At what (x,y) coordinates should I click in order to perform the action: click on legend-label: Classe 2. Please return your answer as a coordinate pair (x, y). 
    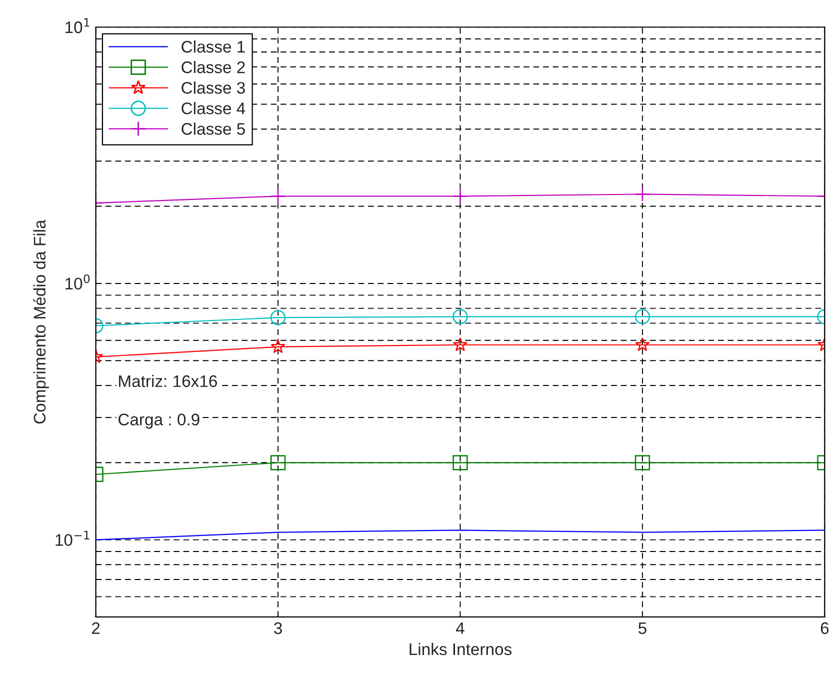
    Looking at the image, I should click on (213, 67).